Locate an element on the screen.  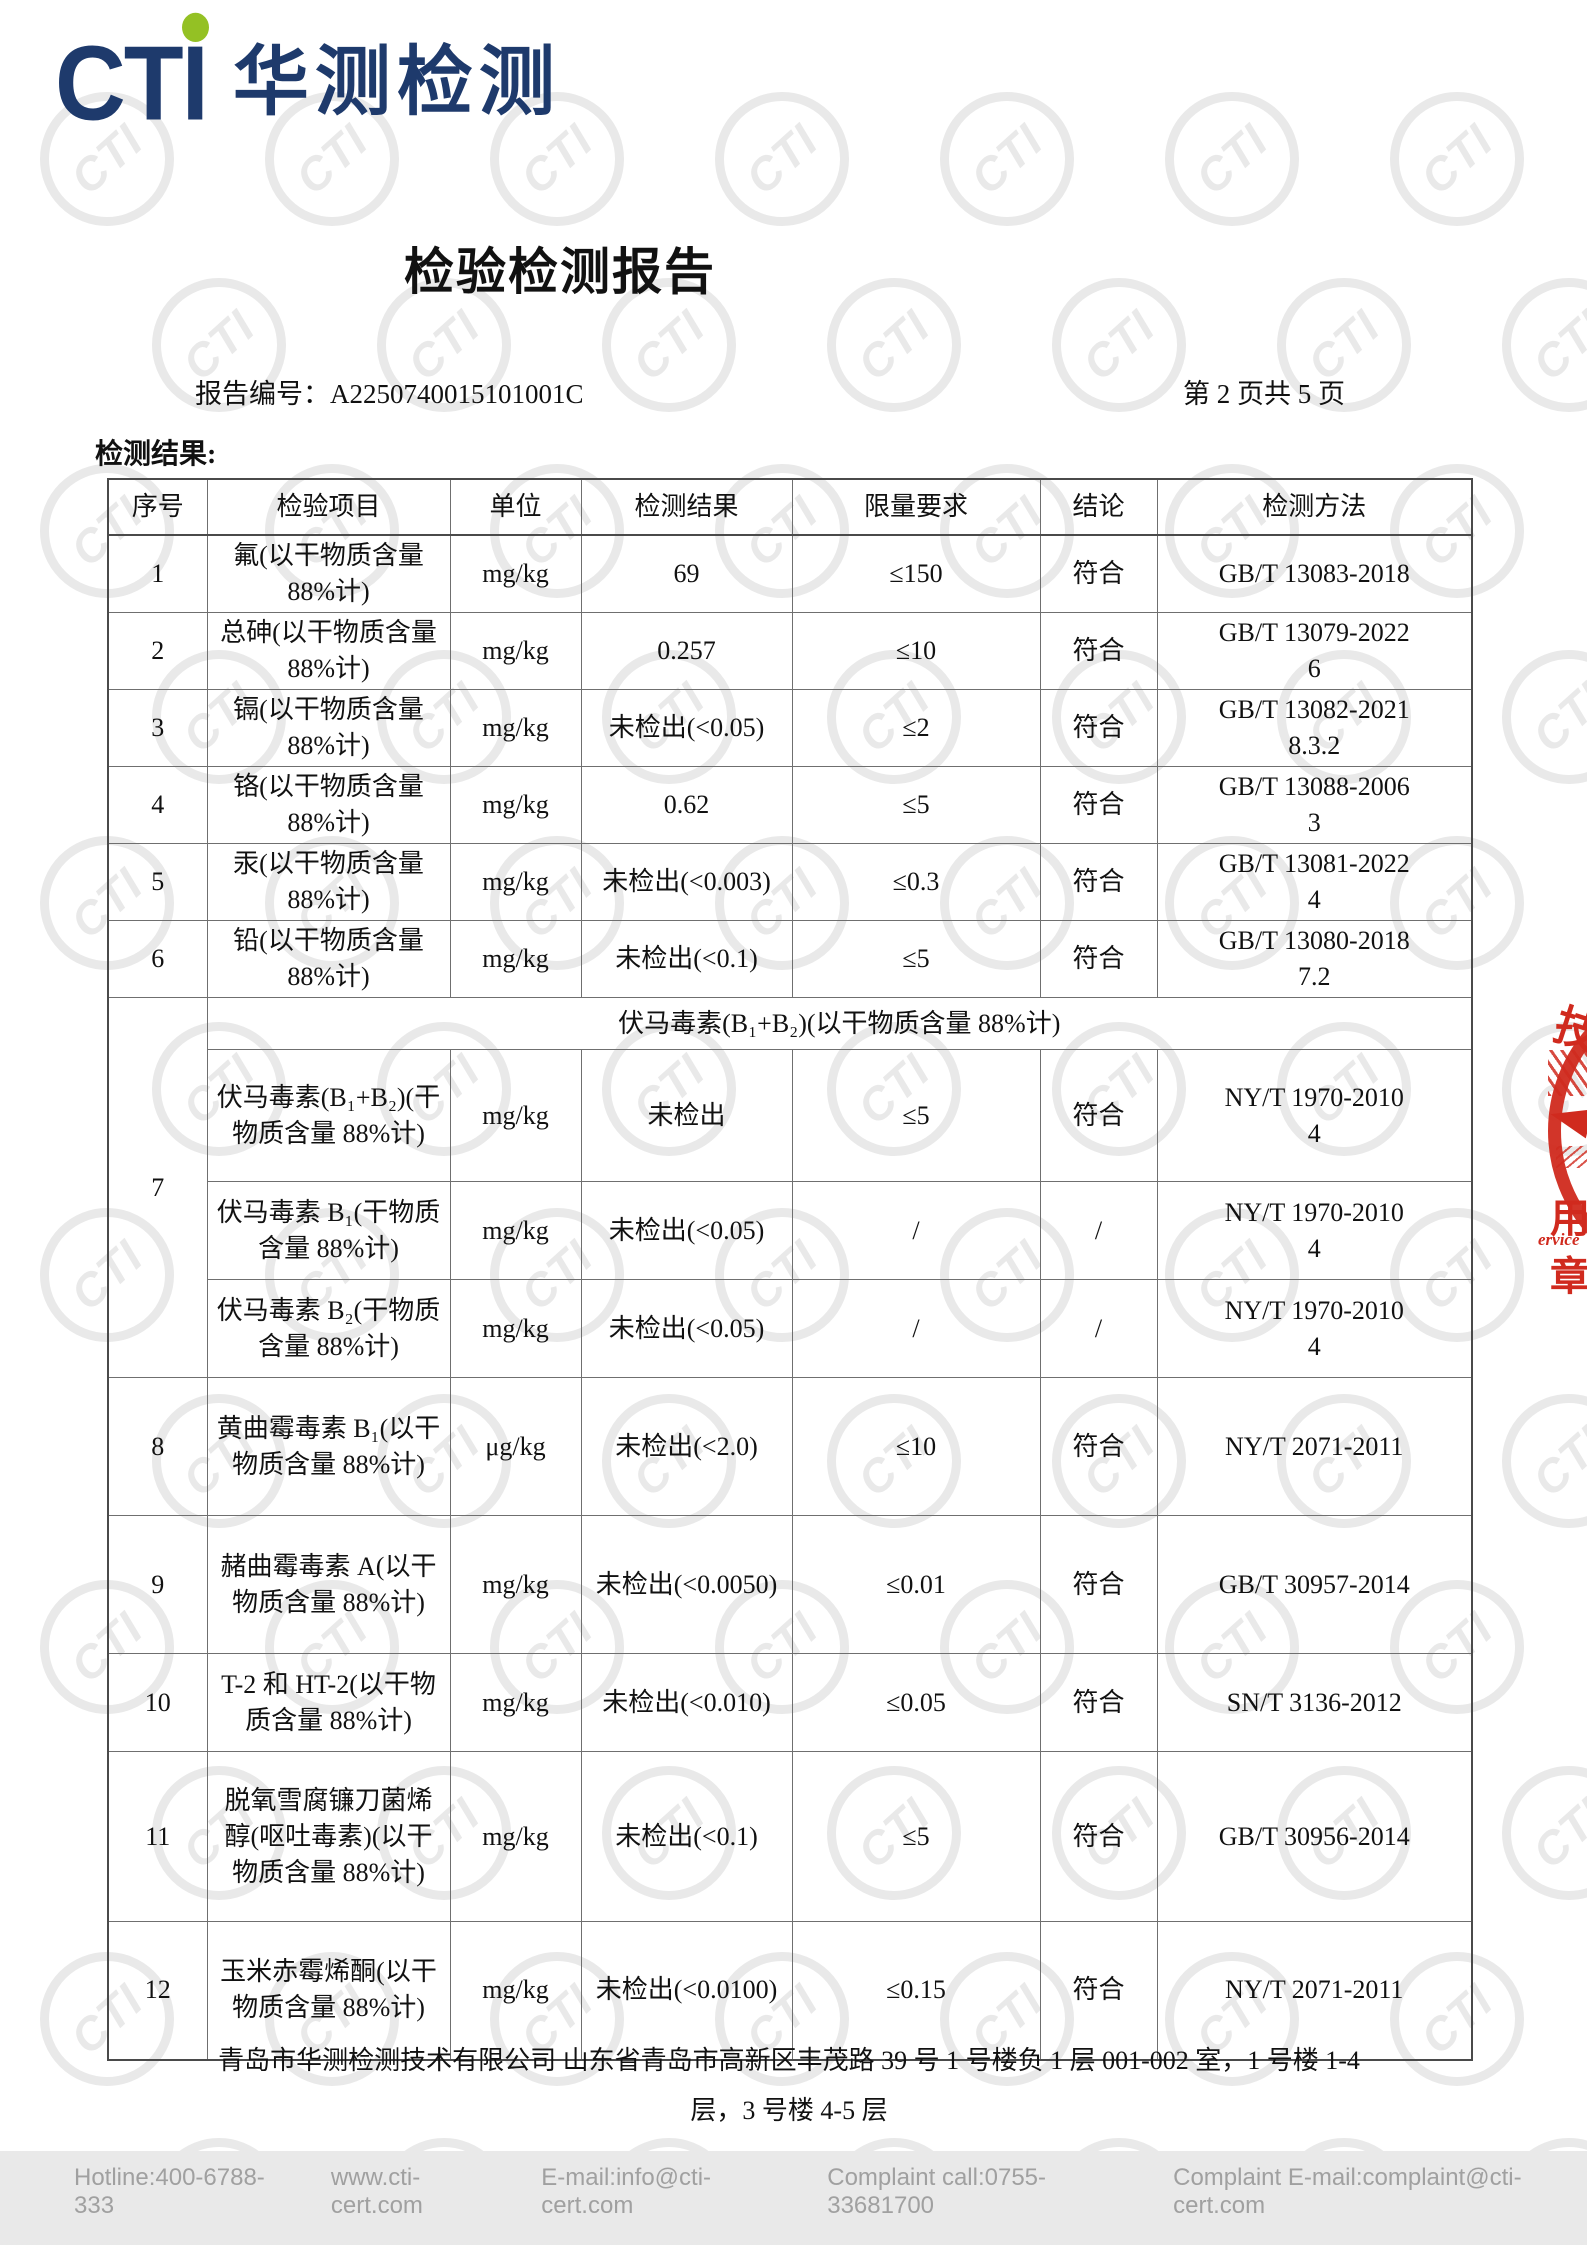
cell-limit: ≤0.3 is located at coordinates (916, 882).